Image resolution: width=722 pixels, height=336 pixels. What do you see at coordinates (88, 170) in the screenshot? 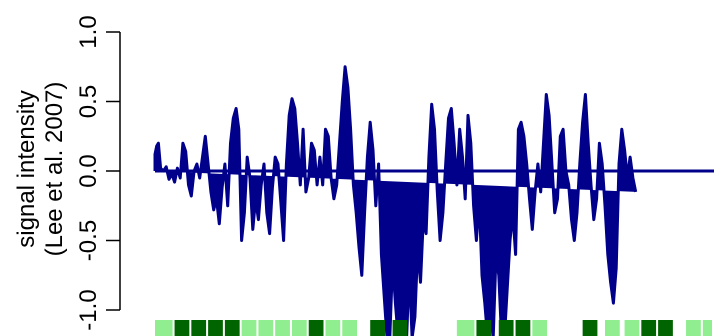
I see `y-tick-label: 0.0` at bounding box center [88, 170].